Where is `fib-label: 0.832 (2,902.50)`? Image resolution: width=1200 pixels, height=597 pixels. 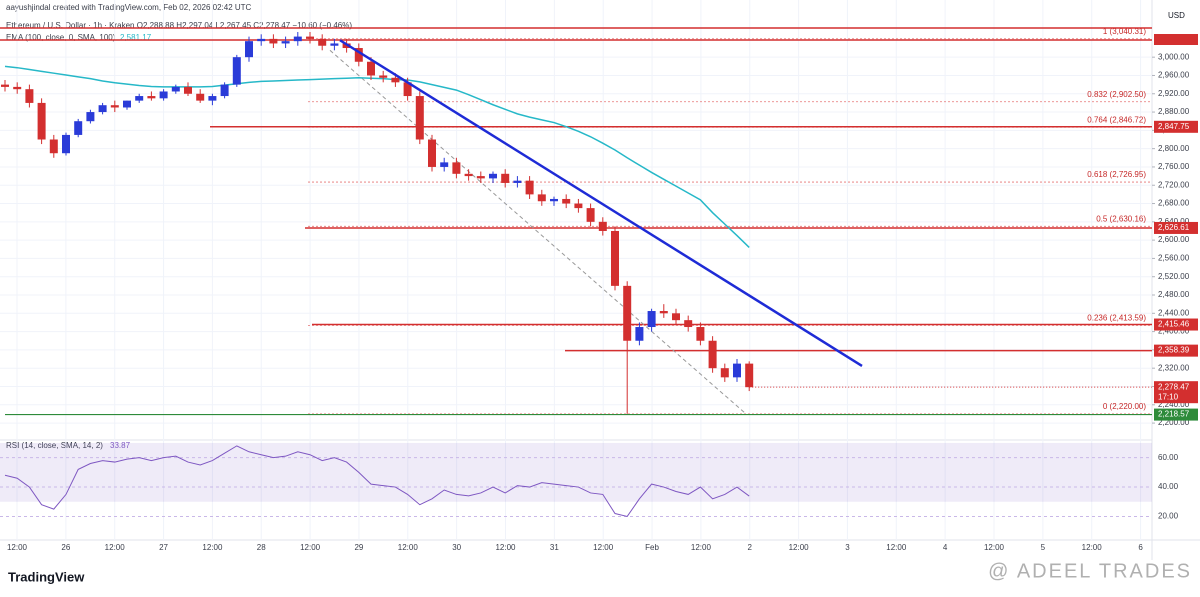 fib-label: 0.832 (2,902.50) is located at coordinates (1116, 94).